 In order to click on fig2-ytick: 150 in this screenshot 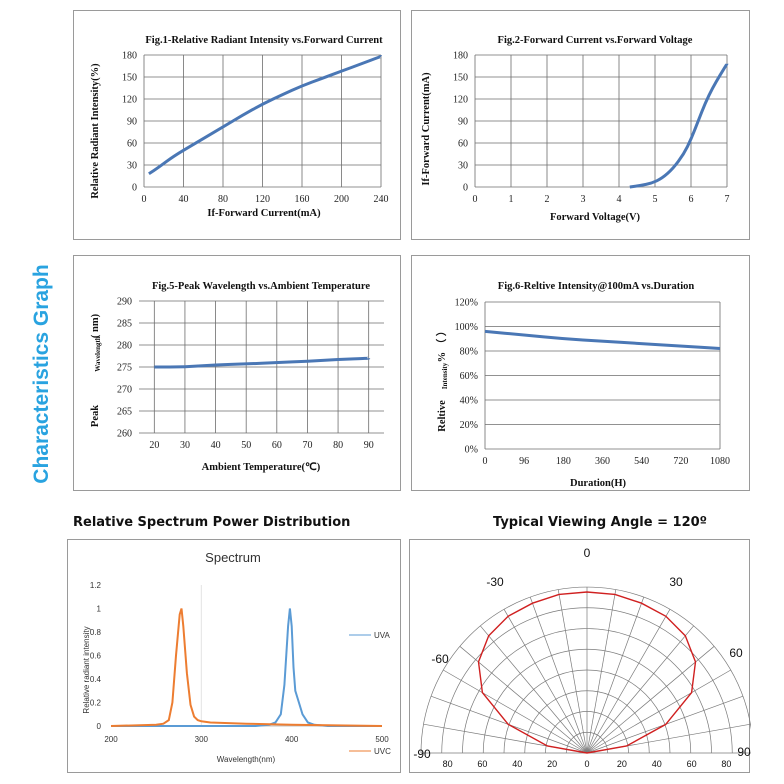, I will do `click(460, 78)`.